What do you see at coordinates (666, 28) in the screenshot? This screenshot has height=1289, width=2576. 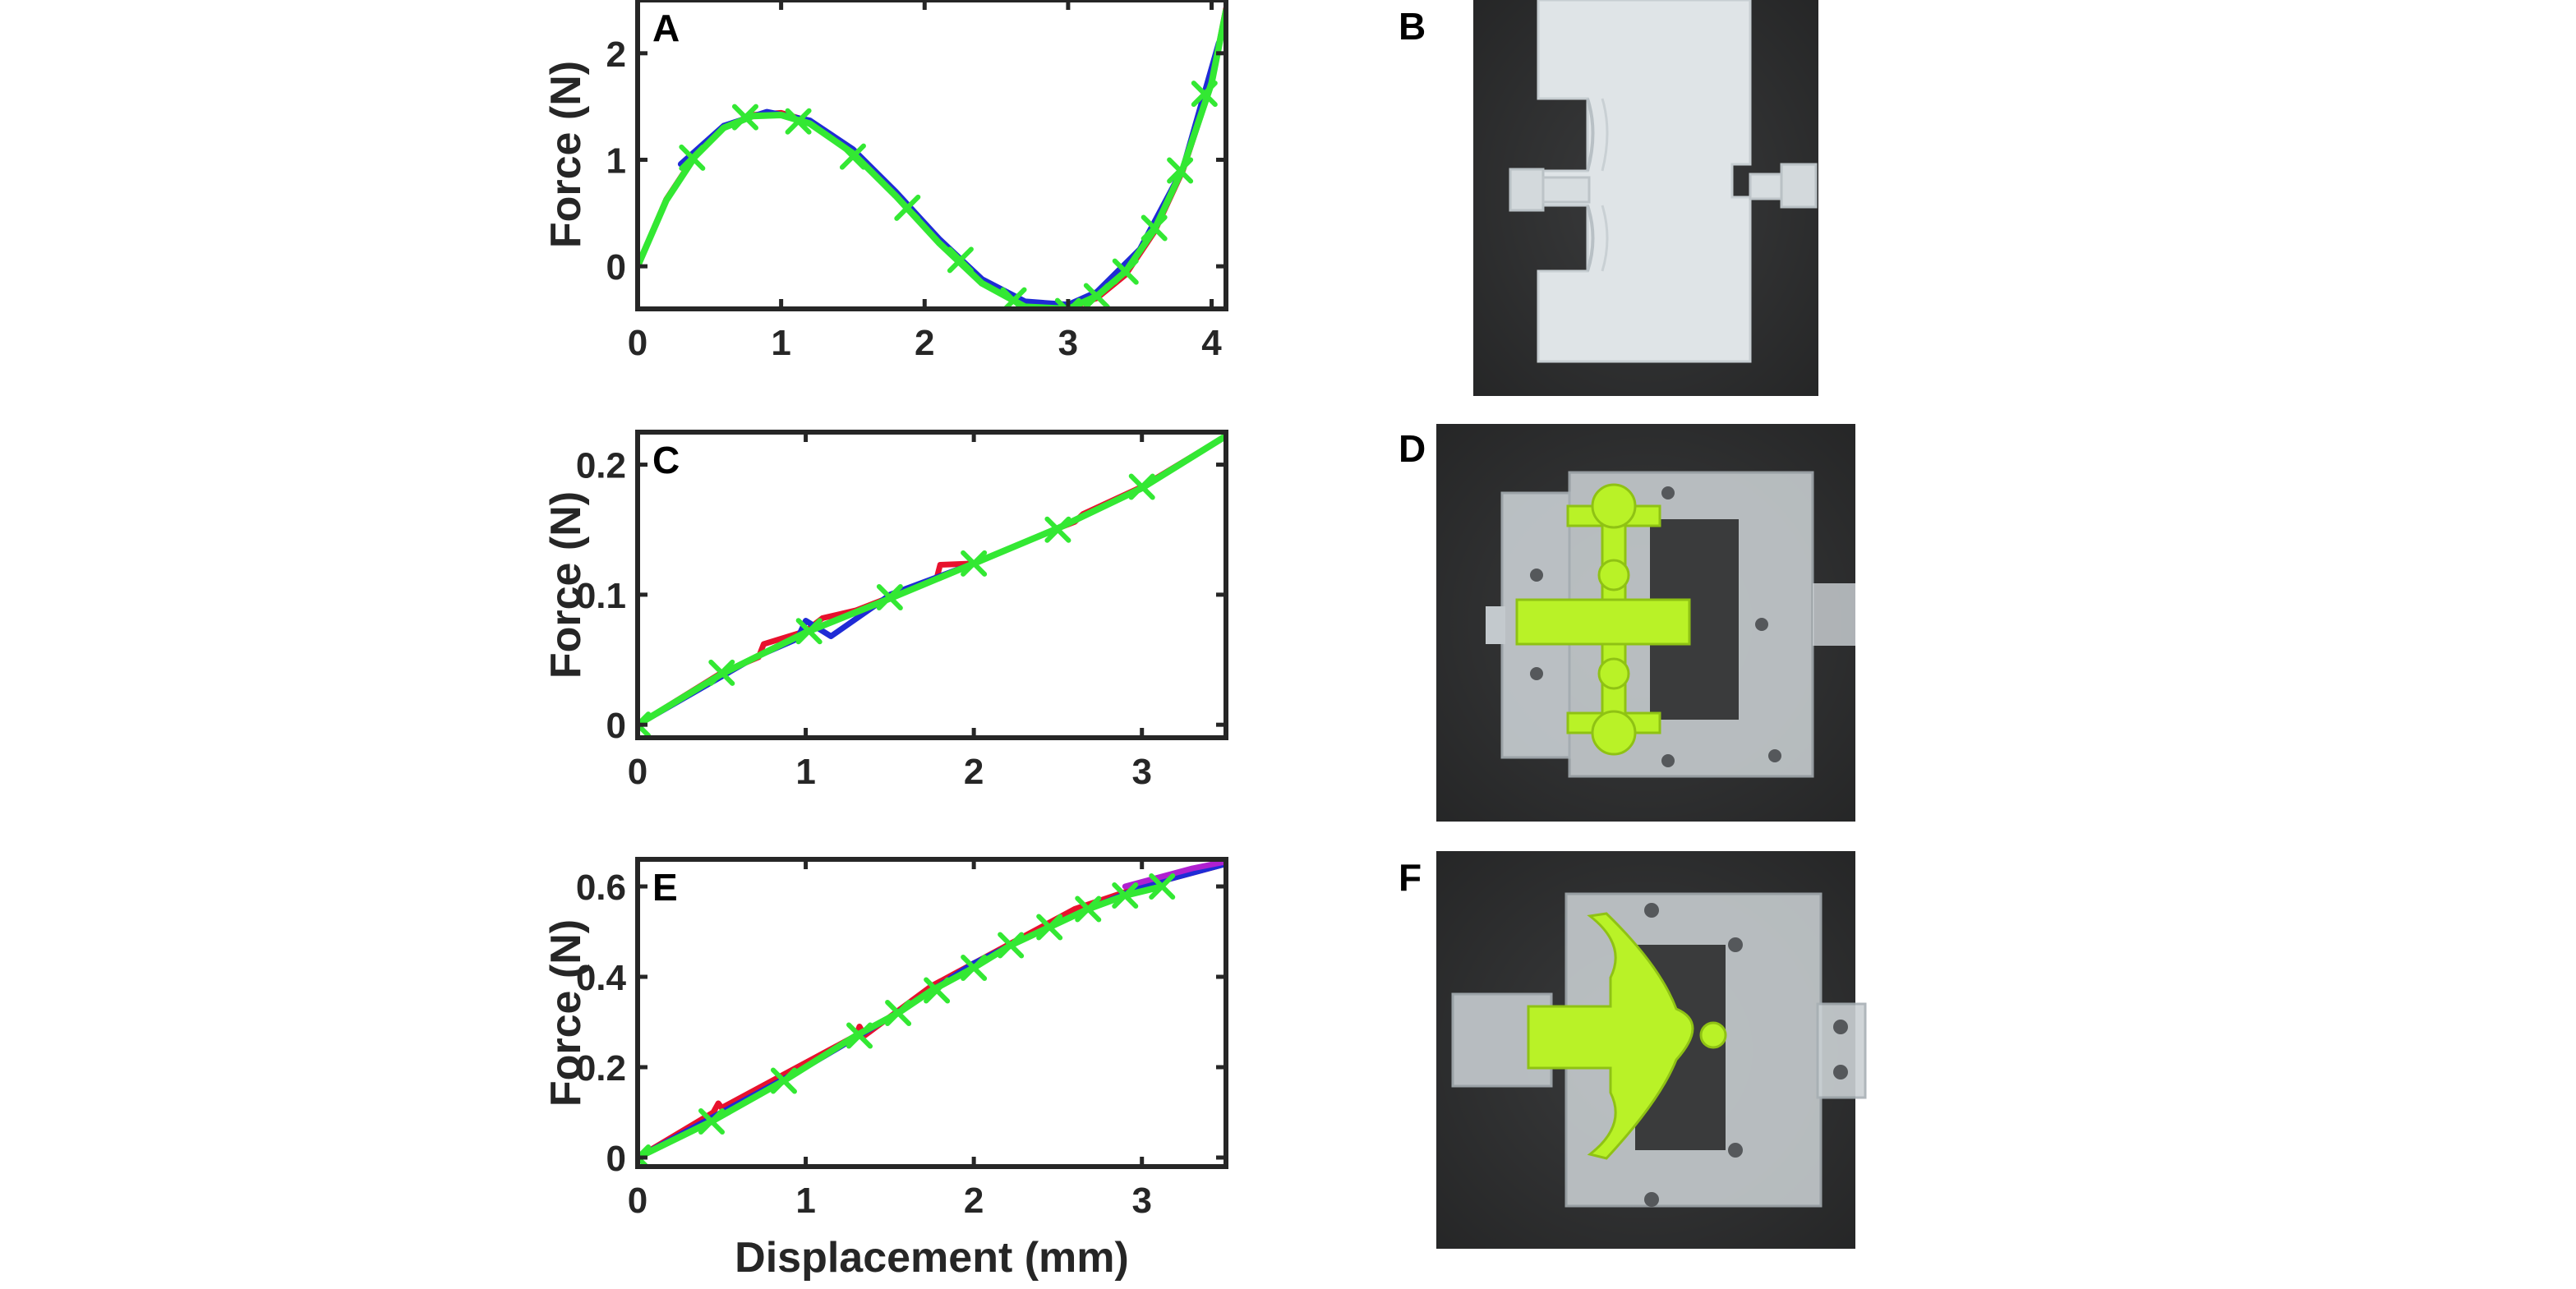 I see `panel-letter-a: A` at bounding box center [666, 28].